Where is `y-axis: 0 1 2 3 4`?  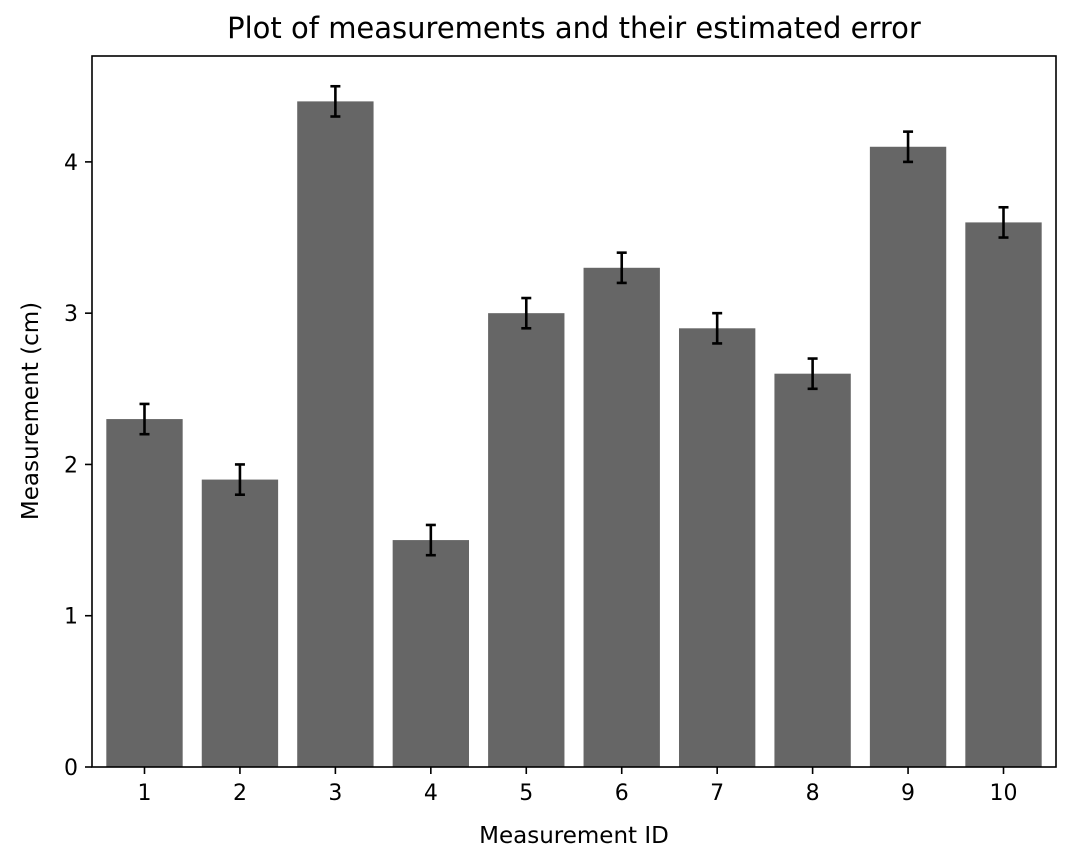
y-axis: 0 1 2 3 4 is located at coordinates (78, 466).